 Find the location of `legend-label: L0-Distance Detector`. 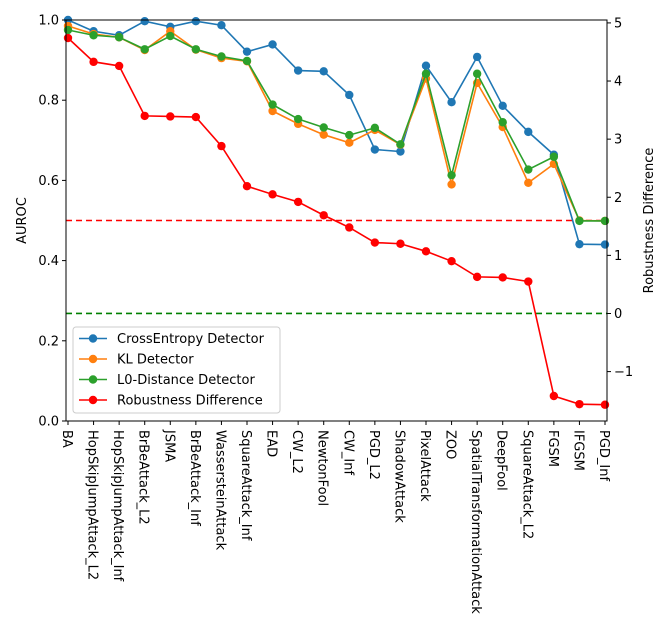

legend-label: L0-Distance Detector is located at coordinates (186, 380).